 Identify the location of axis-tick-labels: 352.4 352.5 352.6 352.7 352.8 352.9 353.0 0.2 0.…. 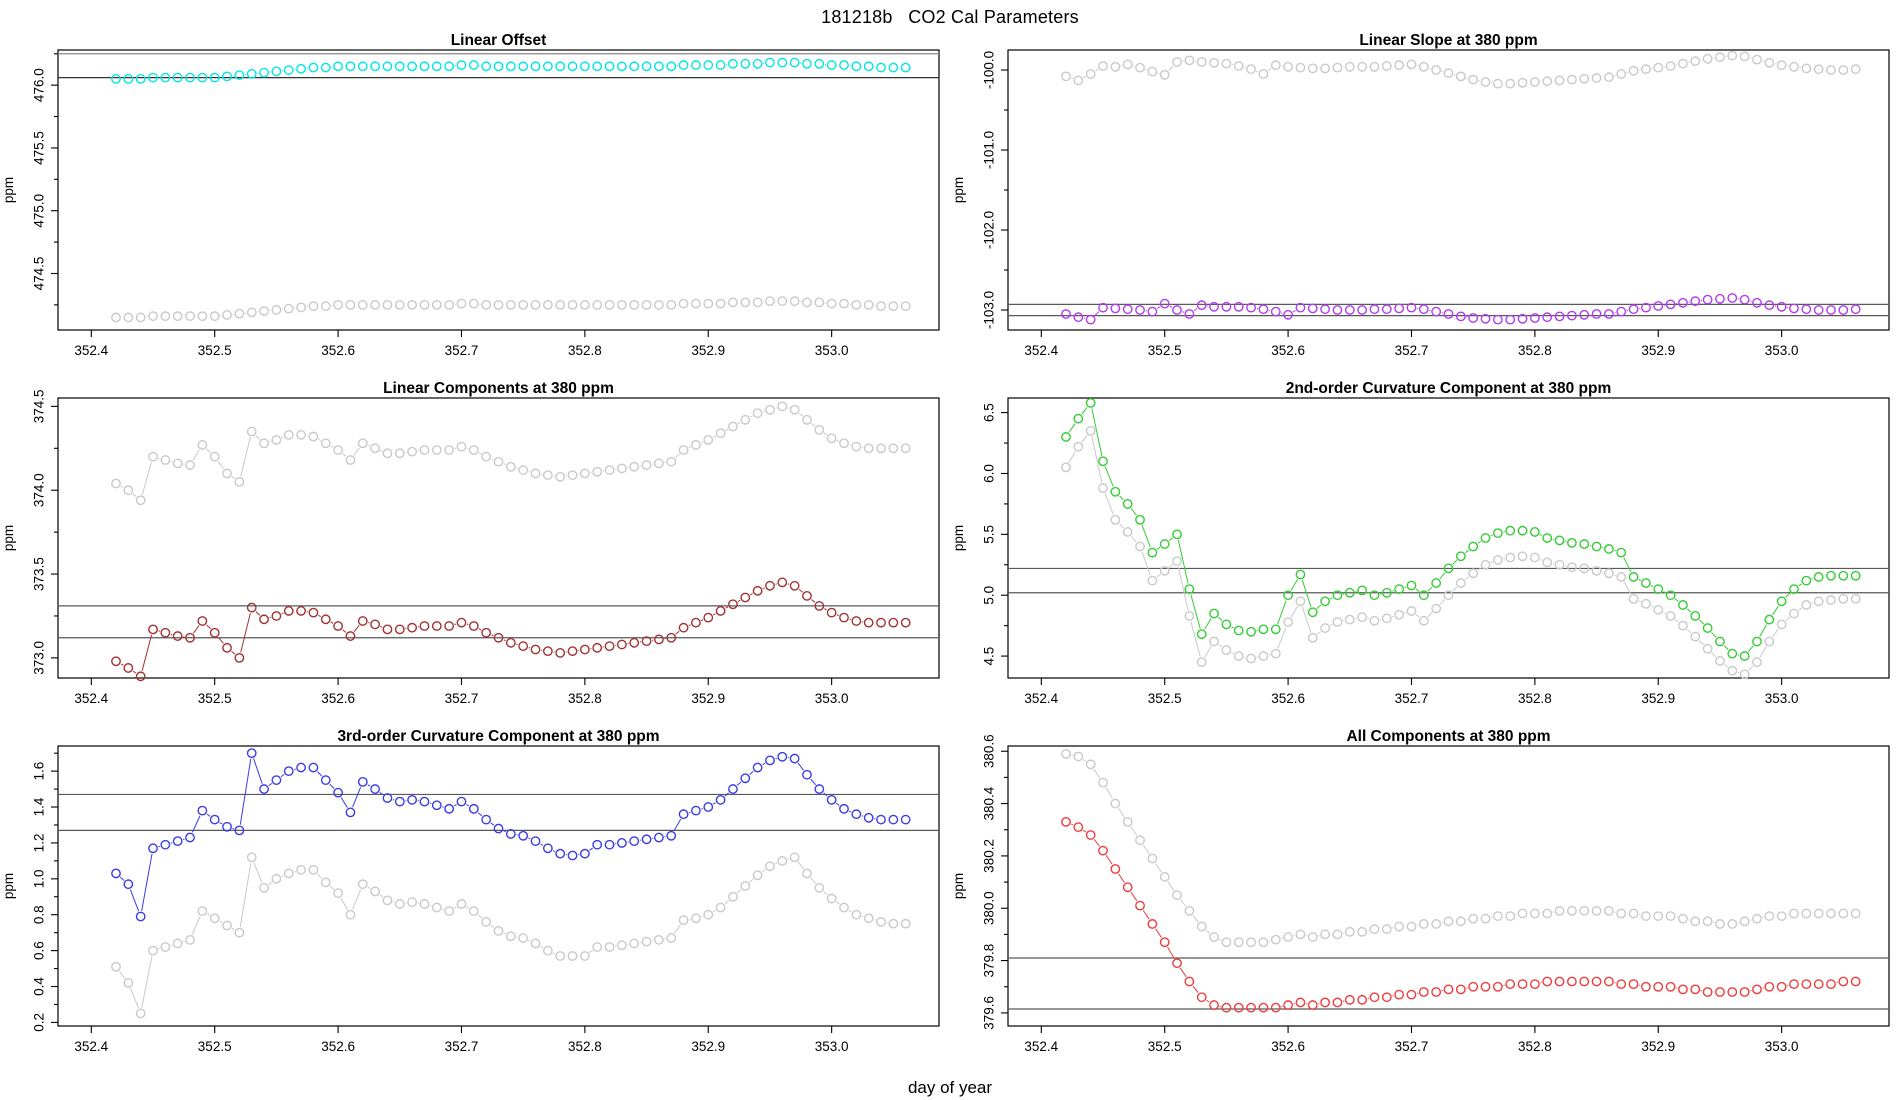
(440, 908).